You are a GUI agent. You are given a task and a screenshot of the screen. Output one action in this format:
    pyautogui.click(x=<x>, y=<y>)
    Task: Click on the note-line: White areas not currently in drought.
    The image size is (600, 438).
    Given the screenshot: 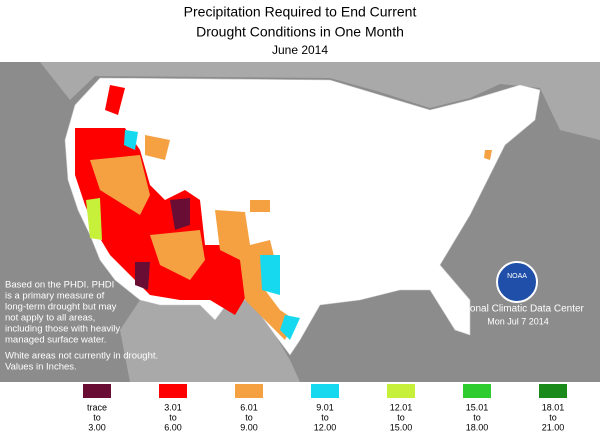 What is the action you would take?
    pyautogui.click(x=81, y=356)
    